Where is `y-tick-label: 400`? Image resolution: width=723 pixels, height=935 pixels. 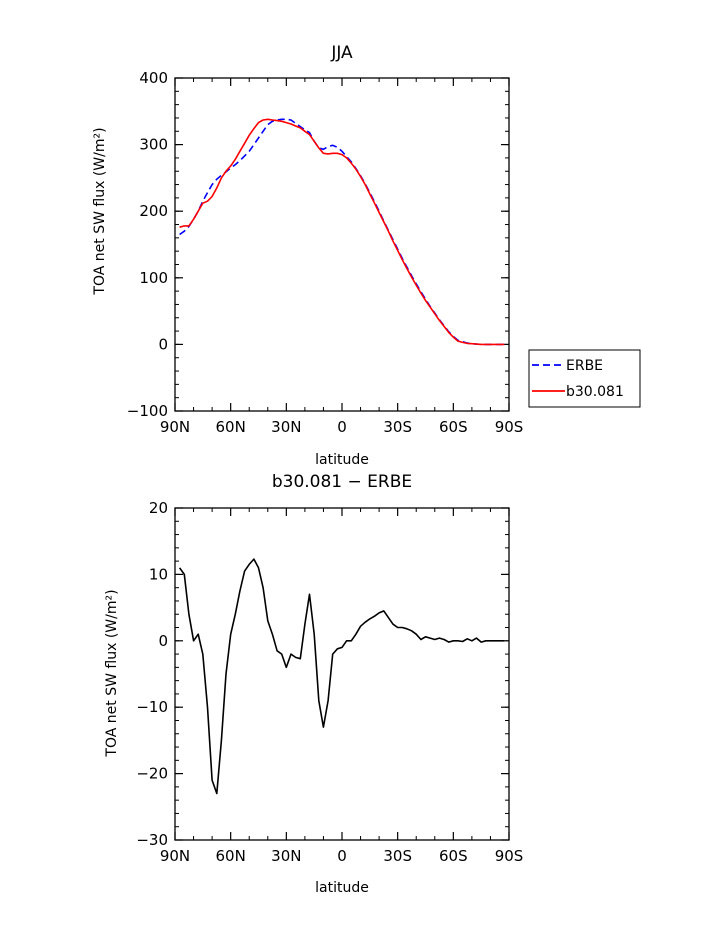
y-tick-label: 400 is located at coordinates (153, 78).